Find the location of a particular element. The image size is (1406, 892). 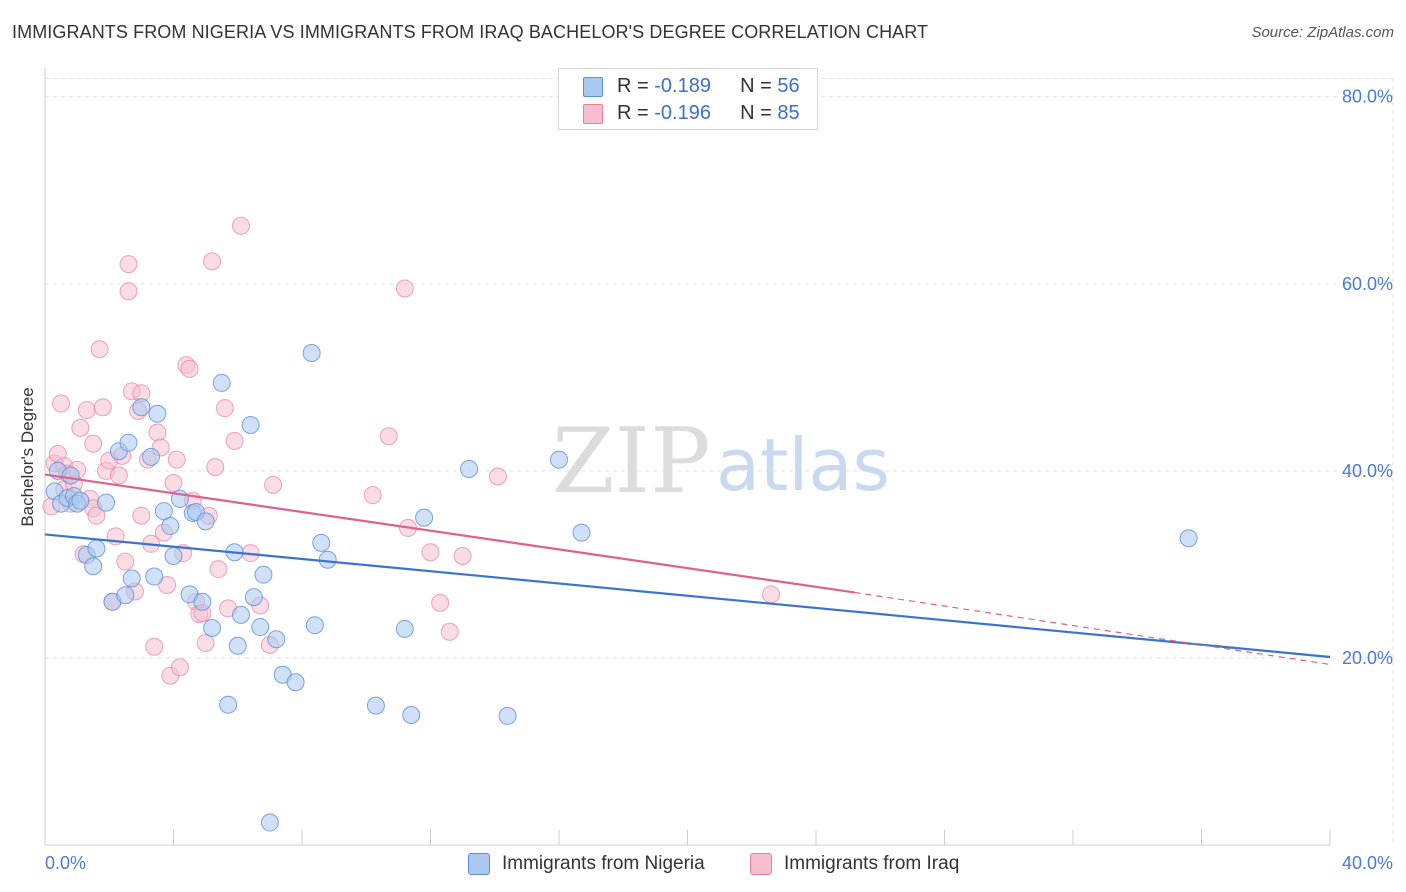

legend-label-nigeria: Immigrants from Nigeria is located at coordinates (603, 863).